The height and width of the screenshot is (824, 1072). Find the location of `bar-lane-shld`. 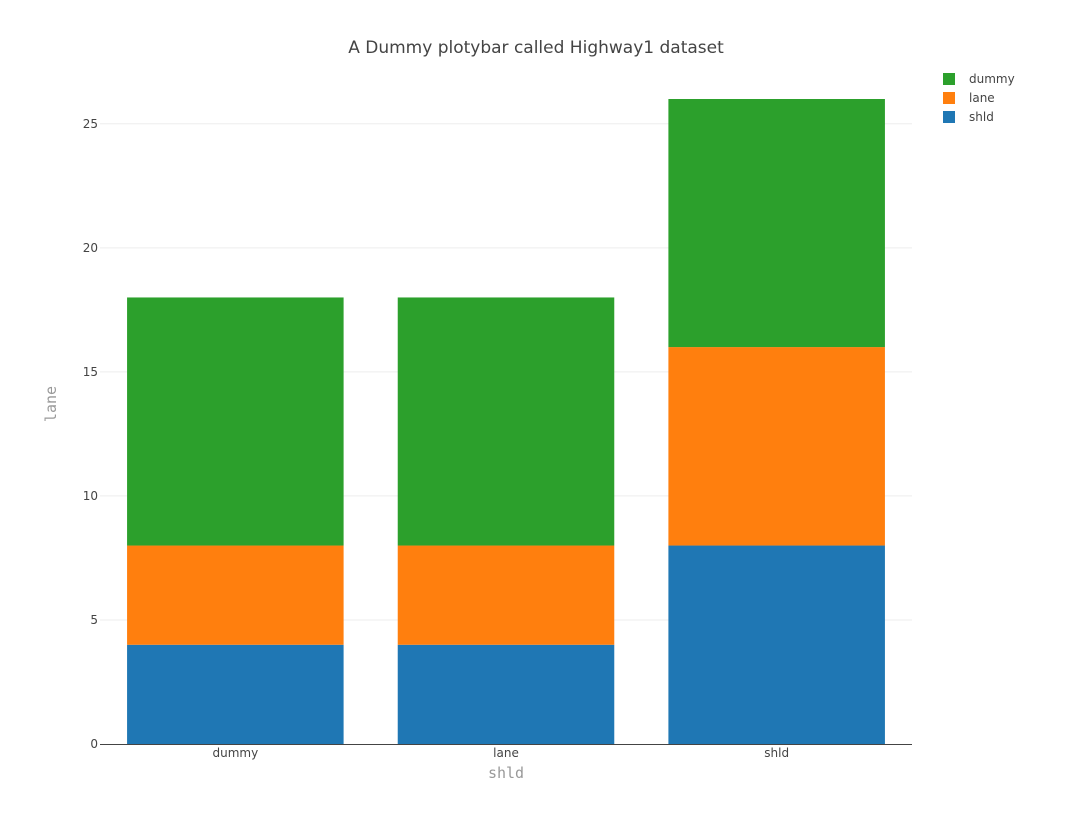

bar-lane-shld is located at coordinates (776, 446).